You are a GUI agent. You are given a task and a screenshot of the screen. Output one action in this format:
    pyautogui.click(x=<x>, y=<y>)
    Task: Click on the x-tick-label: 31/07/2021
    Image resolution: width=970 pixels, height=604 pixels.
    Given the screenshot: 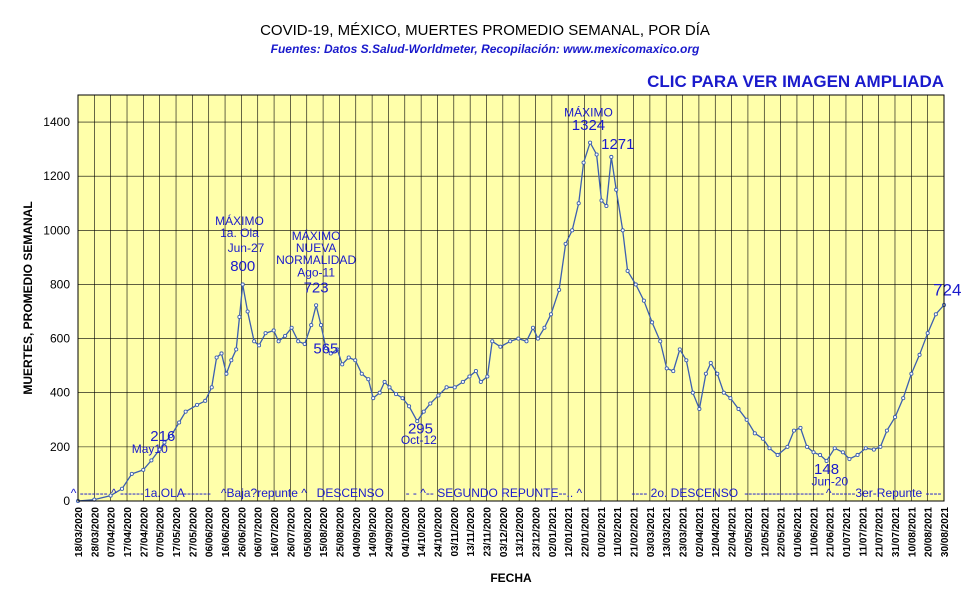 What is the action you would take?
    pyautogui.click(x=896, y=532)
    